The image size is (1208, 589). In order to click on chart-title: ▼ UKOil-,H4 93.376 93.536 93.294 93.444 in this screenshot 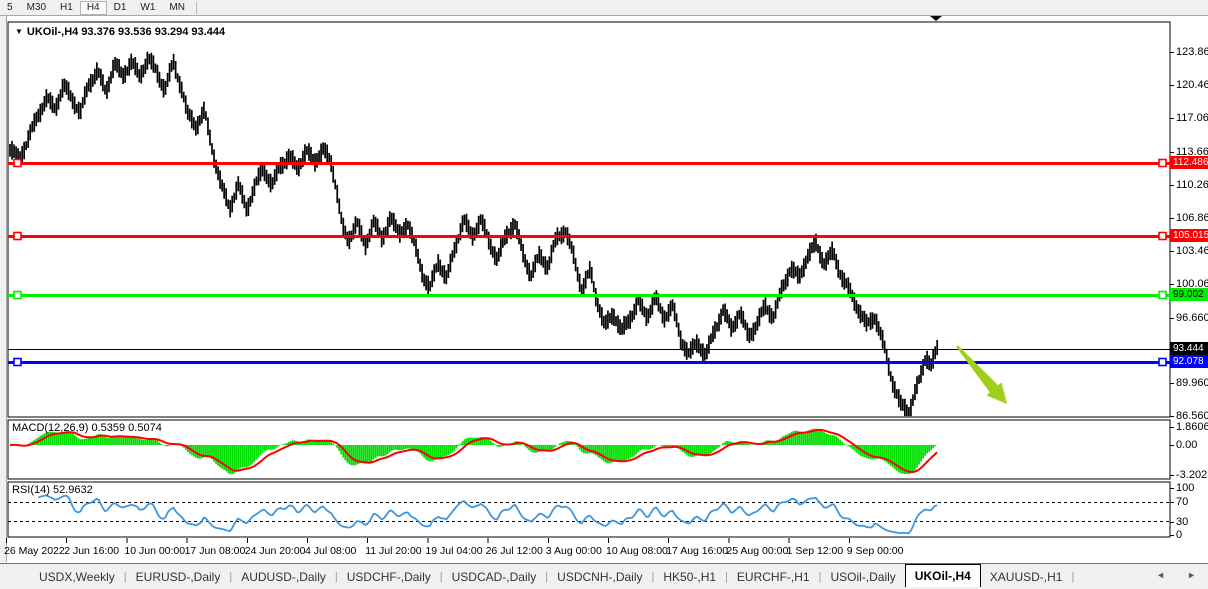, I will do `click(120, 32)`.